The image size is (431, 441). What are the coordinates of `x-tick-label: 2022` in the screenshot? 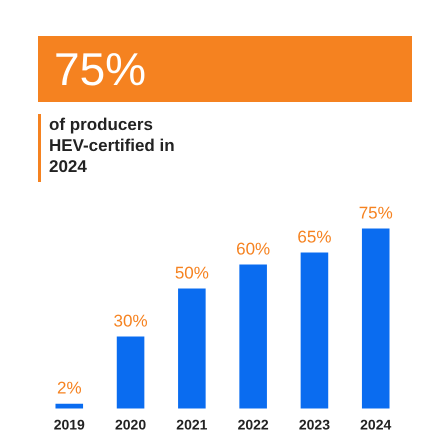 It's located at (253, 424).